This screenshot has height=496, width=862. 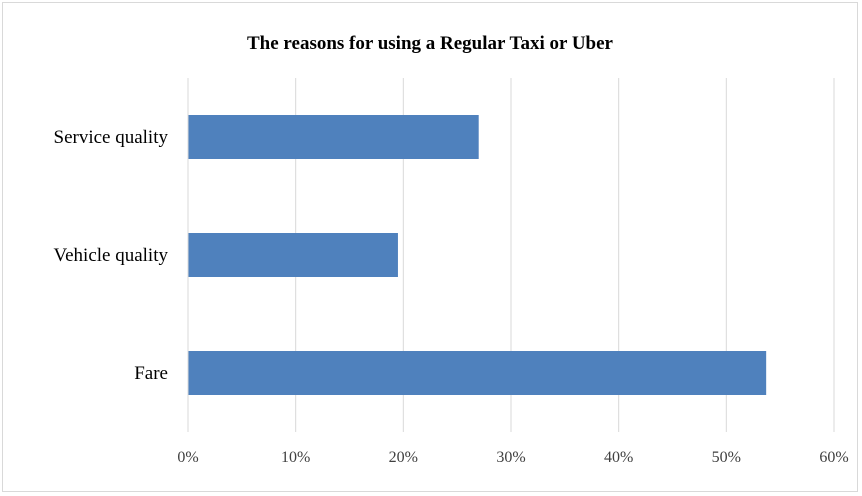 What do you see at coordinates (187, 457) in the screenshot?
I see `x-tick-label: 0%` at bounding box center [187, 457].